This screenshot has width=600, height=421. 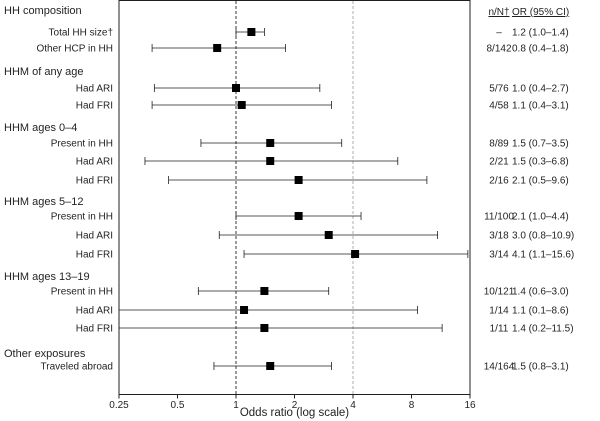 What do you see at coordinates (540, 217) in the screenshot?
I see `or-value: 2.1 (1.0–4.4)` at bounding box center [540, 217].